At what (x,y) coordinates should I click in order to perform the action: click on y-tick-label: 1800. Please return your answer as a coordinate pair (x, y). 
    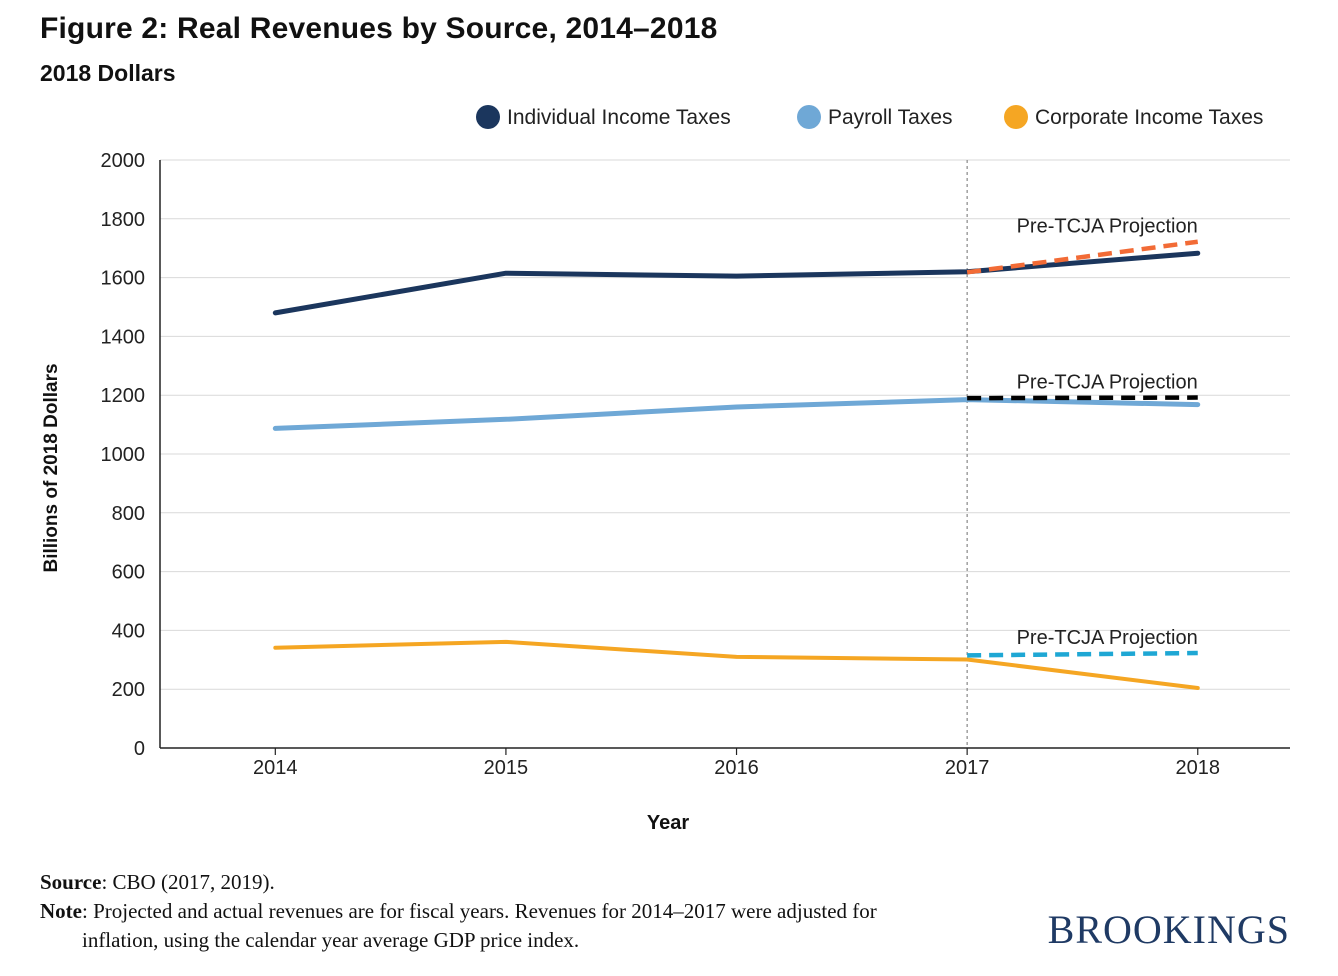
    Looking at the image, I should click on (123, 220).